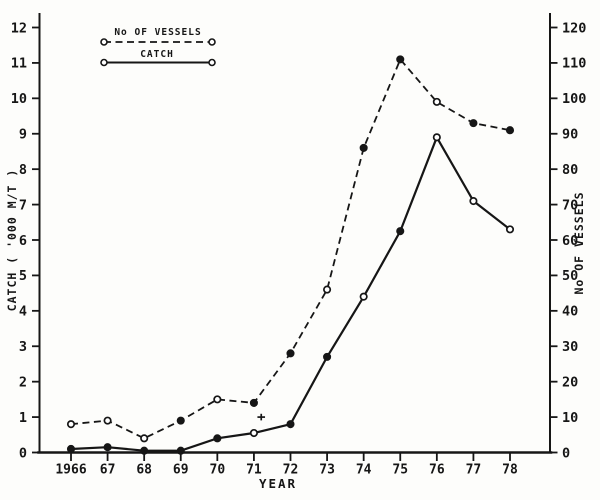  What do you see at coordinates (474, 470) in the screenshot?
I see `x-tick-label: 77` at bounding box center [474, 470].